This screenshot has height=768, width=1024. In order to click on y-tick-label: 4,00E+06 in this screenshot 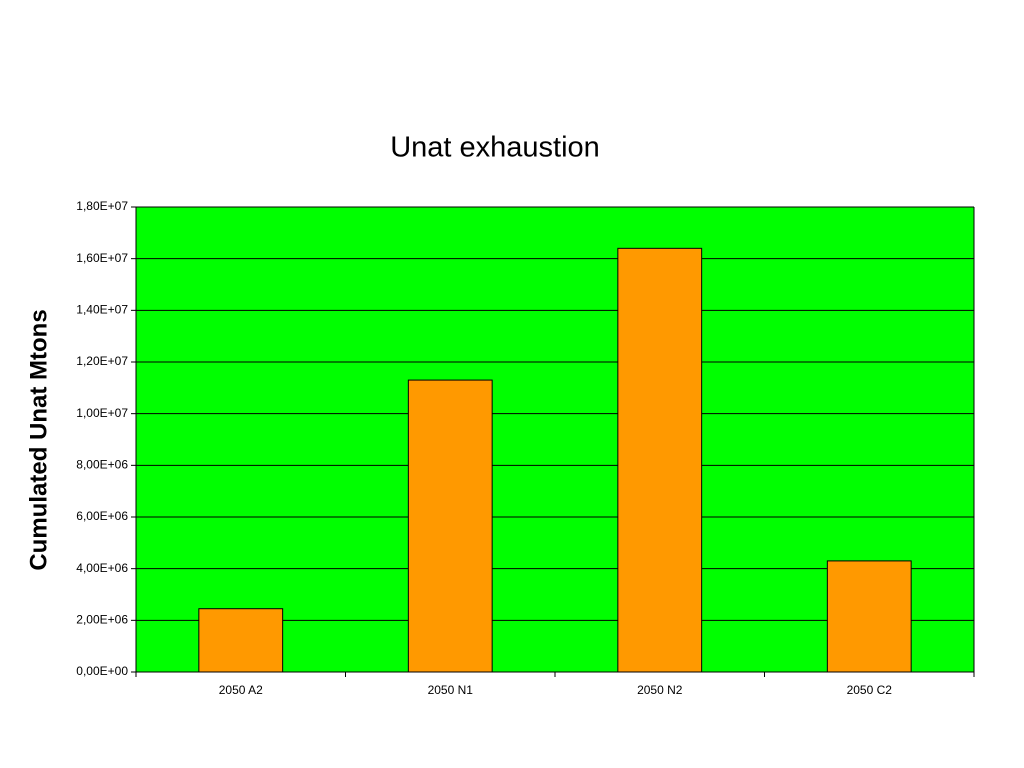, I will do `click(102, 568)`.